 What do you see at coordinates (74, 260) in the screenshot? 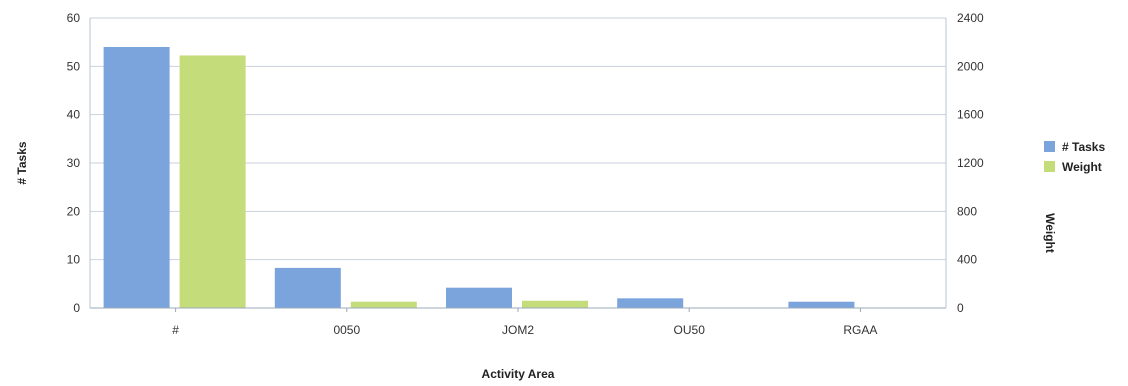
I see `y-tick-label: 10` at bounding box center [74, 260].